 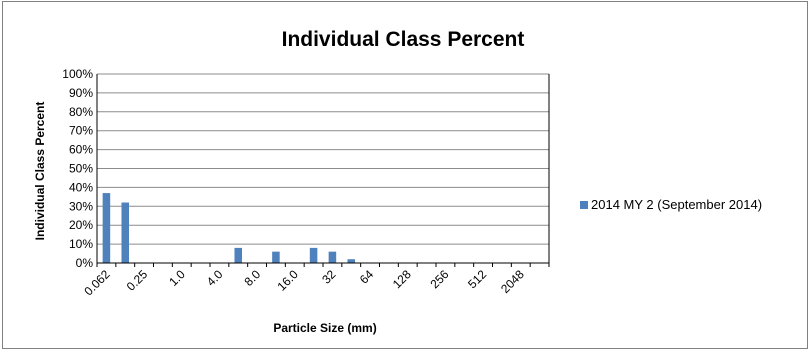 I want to click on bar-11.3, so click(x=276, y=257).